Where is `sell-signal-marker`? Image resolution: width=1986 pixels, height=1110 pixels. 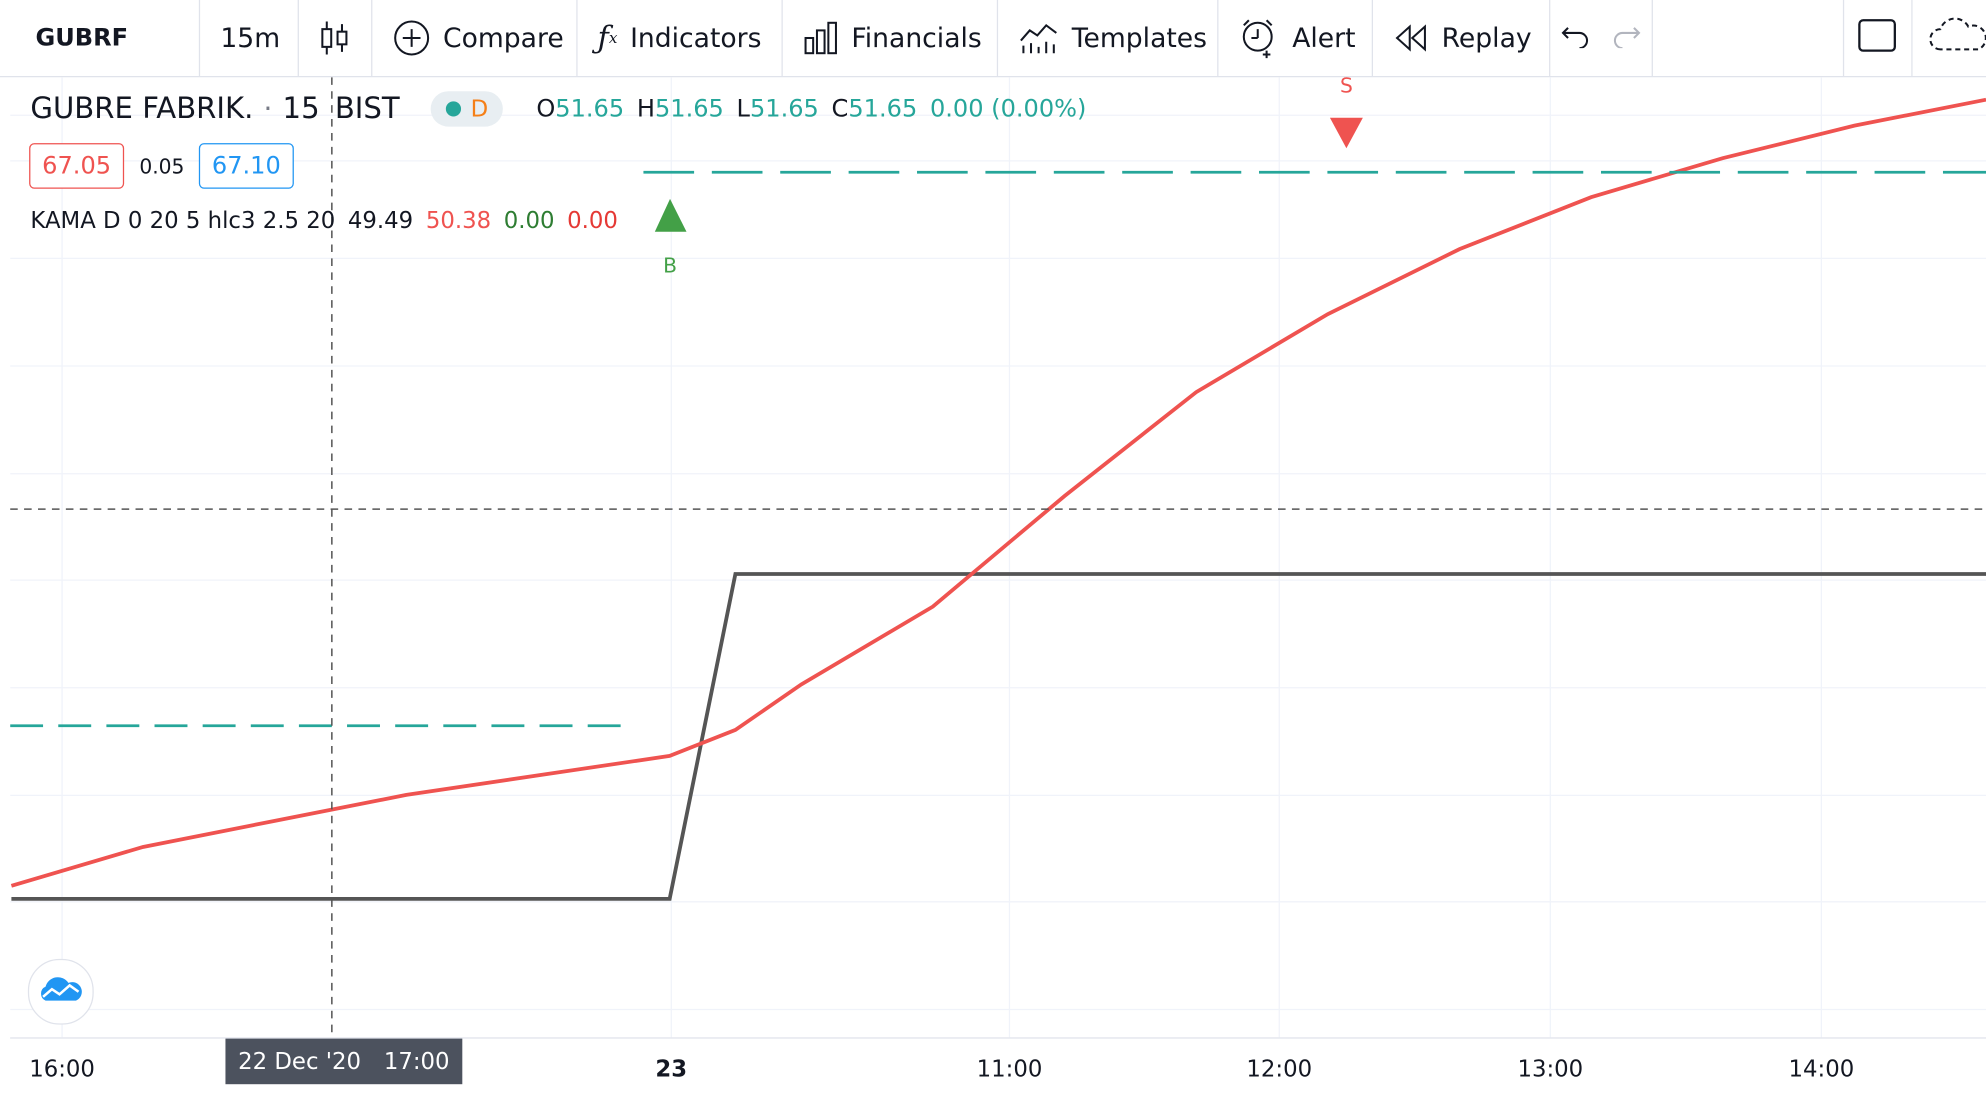 sell-signal-marker is located at coordinates (1346, 133).